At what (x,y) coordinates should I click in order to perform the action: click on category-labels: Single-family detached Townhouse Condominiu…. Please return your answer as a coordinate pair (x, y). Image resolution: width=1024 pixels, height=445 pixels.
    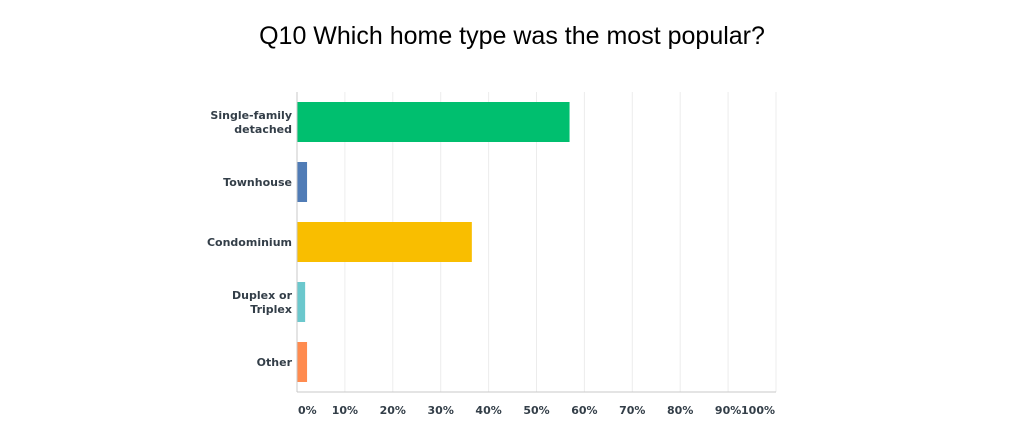
    Looking at the image, I should click on (250, 239).